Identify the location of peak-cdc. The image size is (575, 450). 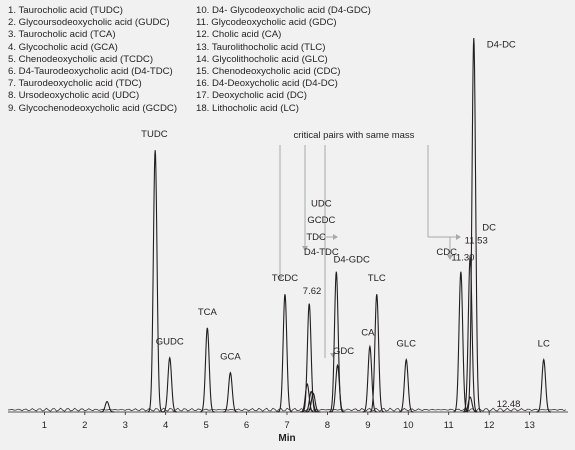
(461, 342).